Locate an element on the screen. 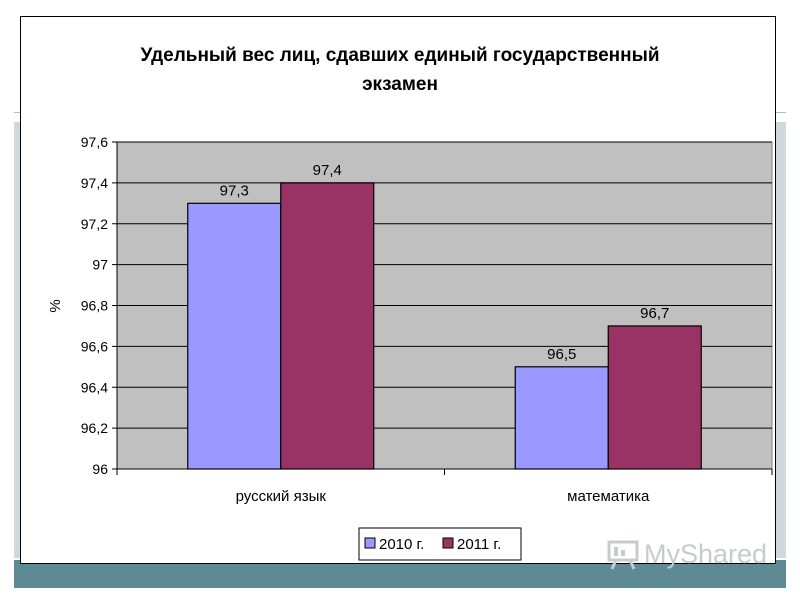 Image resolution: width=800 pixels, height=600 pixels. chart-title-line-2: экзамен is located at coordinates (400, 84).